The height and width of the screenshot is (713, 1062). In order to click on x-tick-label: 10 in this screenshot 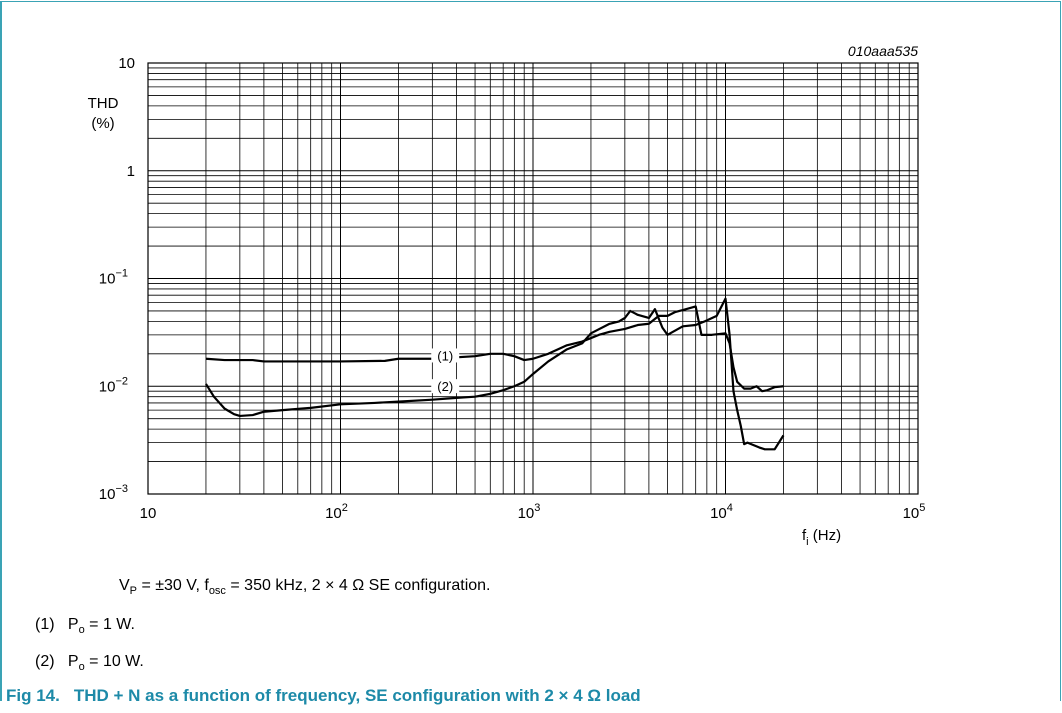, I will do `click(148, 513)`.